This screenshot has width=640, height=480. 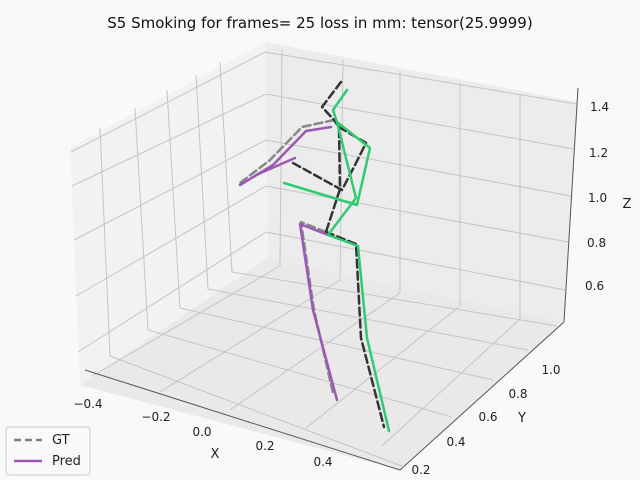 What do you see at coordinates (599, 107) in the screenshot?
I see `z-tick-label: 1.4` at bounding box center [599, 107].